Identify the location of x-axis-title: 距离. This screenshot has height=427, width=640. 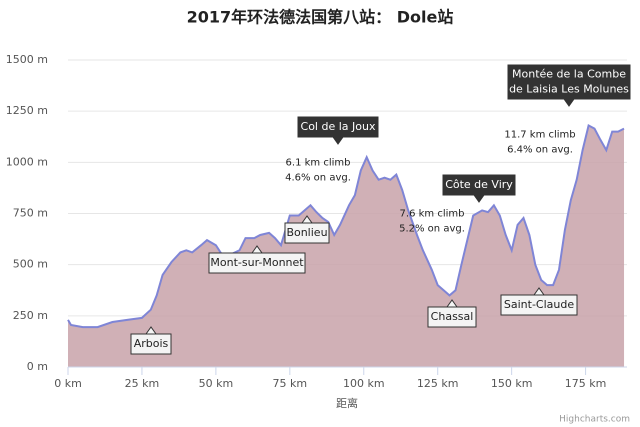
(347, 403).